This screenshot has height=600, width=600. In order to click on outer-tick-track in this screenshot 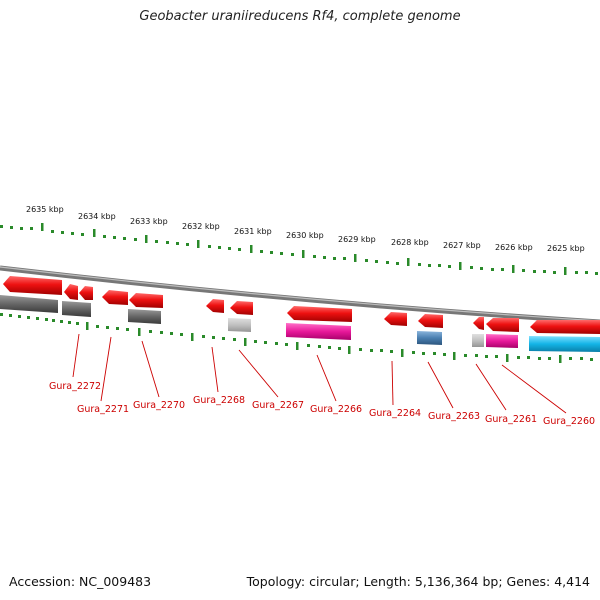, I will do `click(299, 249)`.